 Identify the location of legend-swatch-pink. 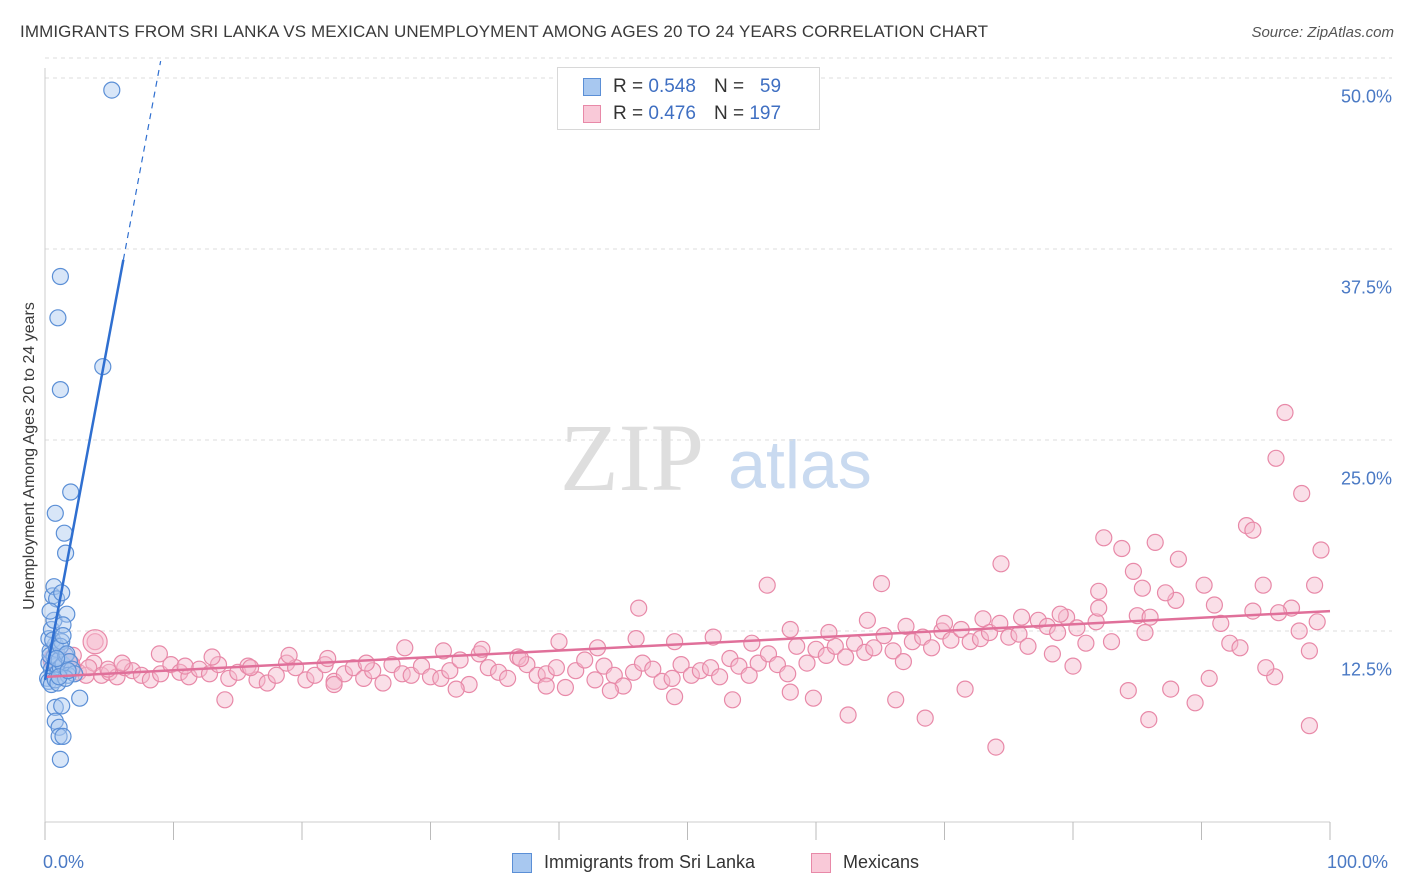
(821, 862).